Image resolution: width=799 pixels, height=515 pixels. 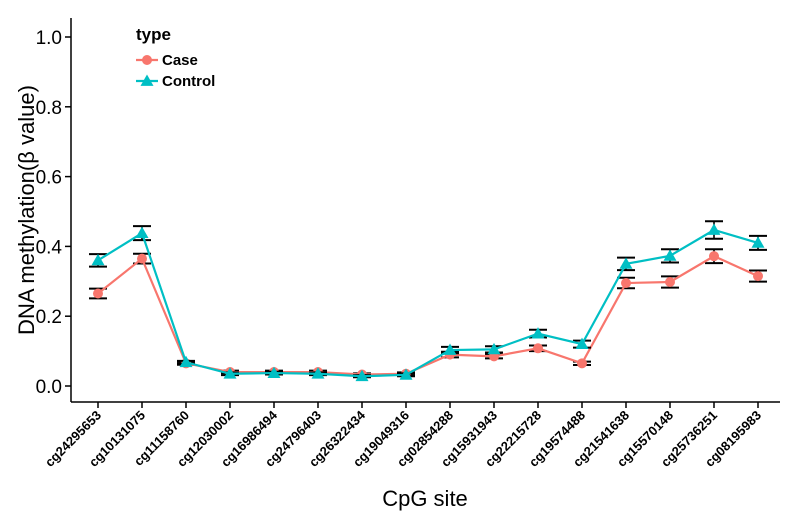 What do you see at coordinates (153, 34) in the screenshot?
I see `legend-title: type` at bounding box center [153, 34].